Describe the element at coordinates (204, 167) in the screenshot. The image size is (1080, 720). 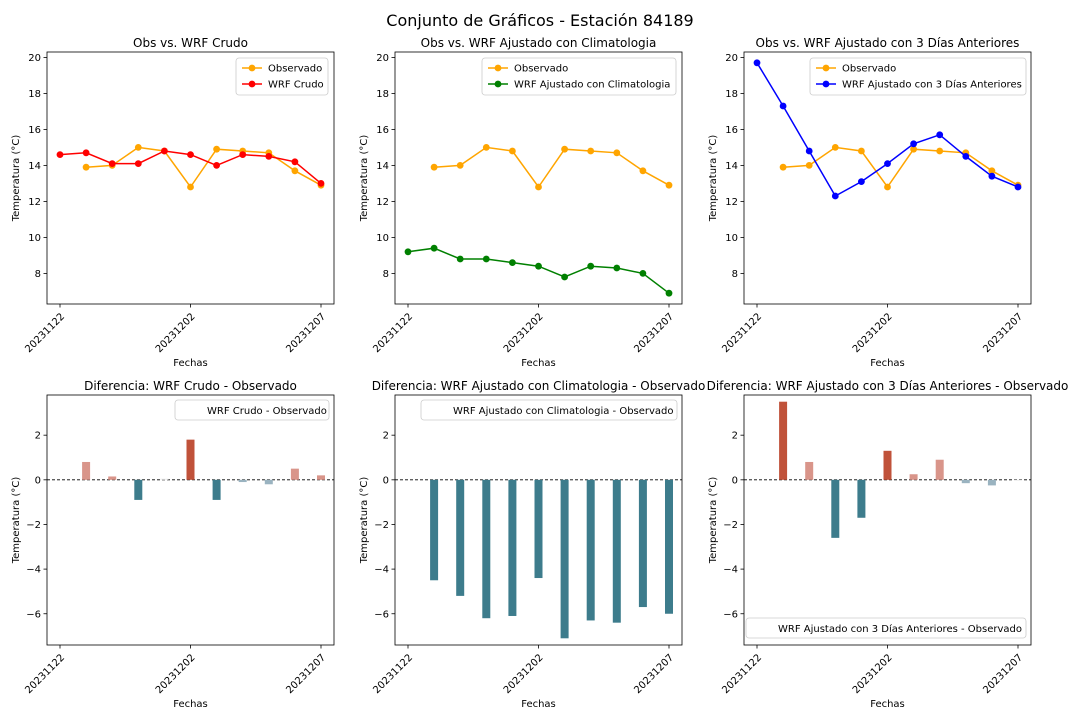
I see `series-line-observado` at that location.